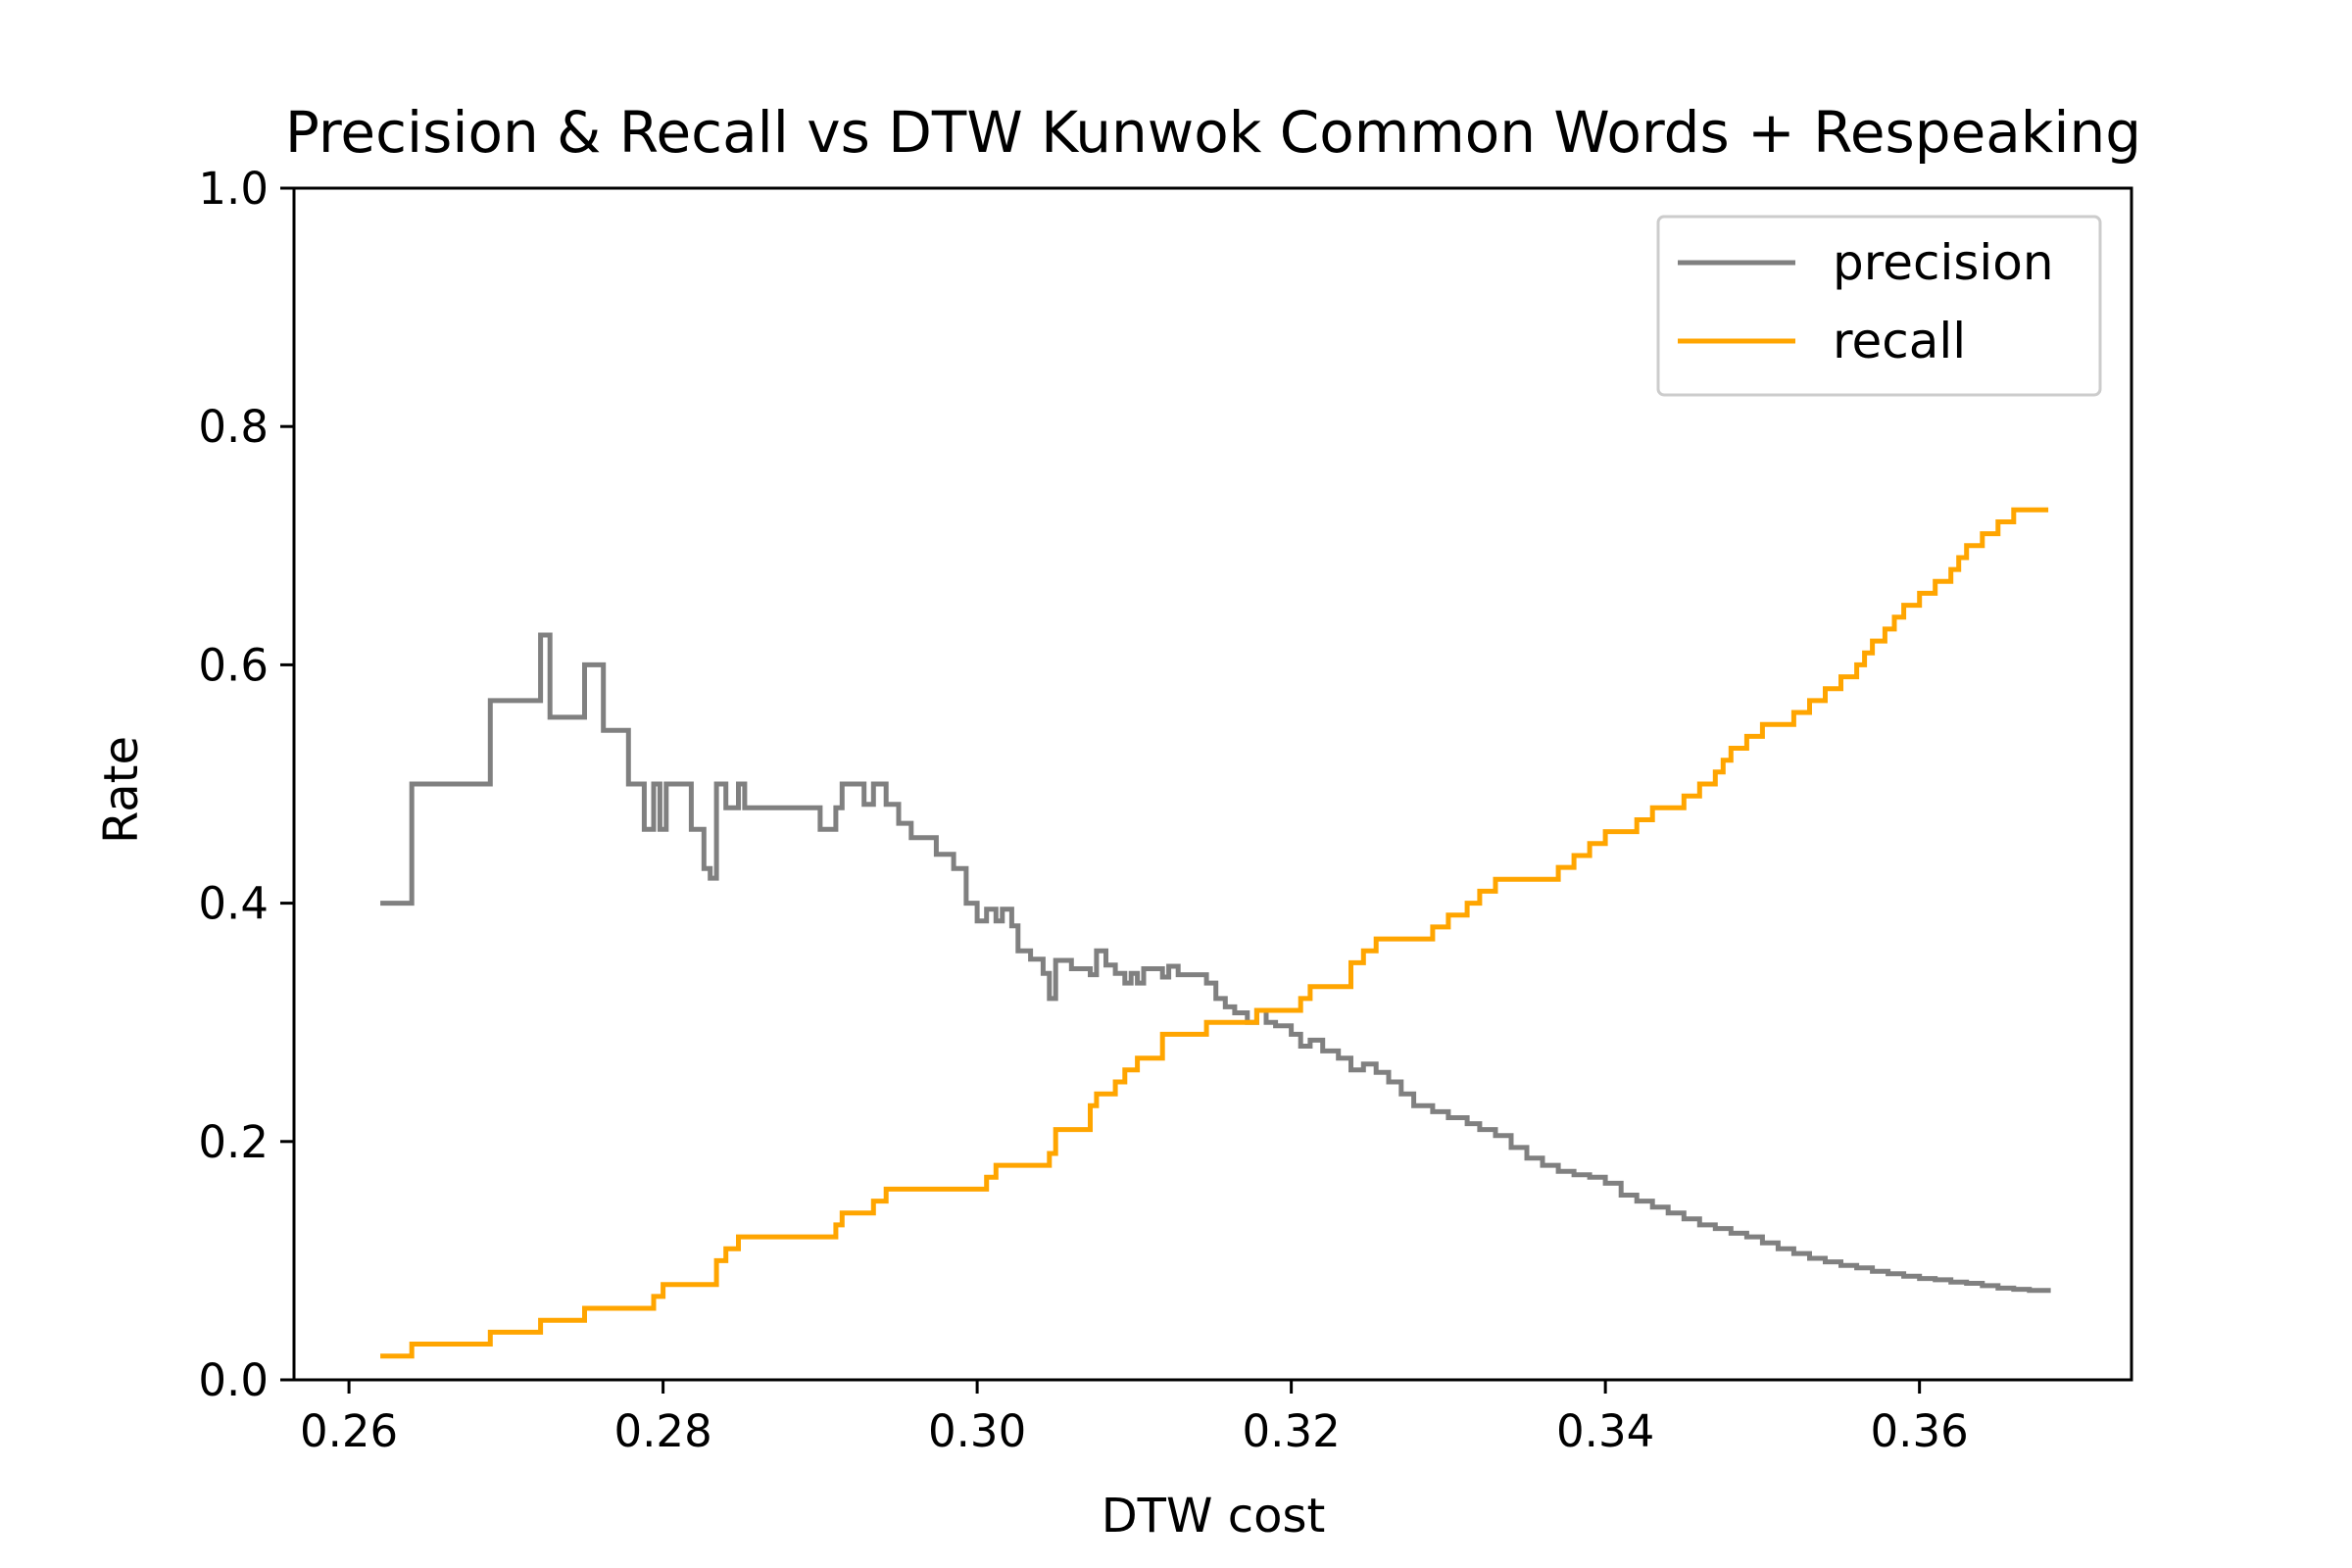  Describe the element at coordinates (121, 790) in the screenshot. I see `y-axis-title: Rate` at that location.